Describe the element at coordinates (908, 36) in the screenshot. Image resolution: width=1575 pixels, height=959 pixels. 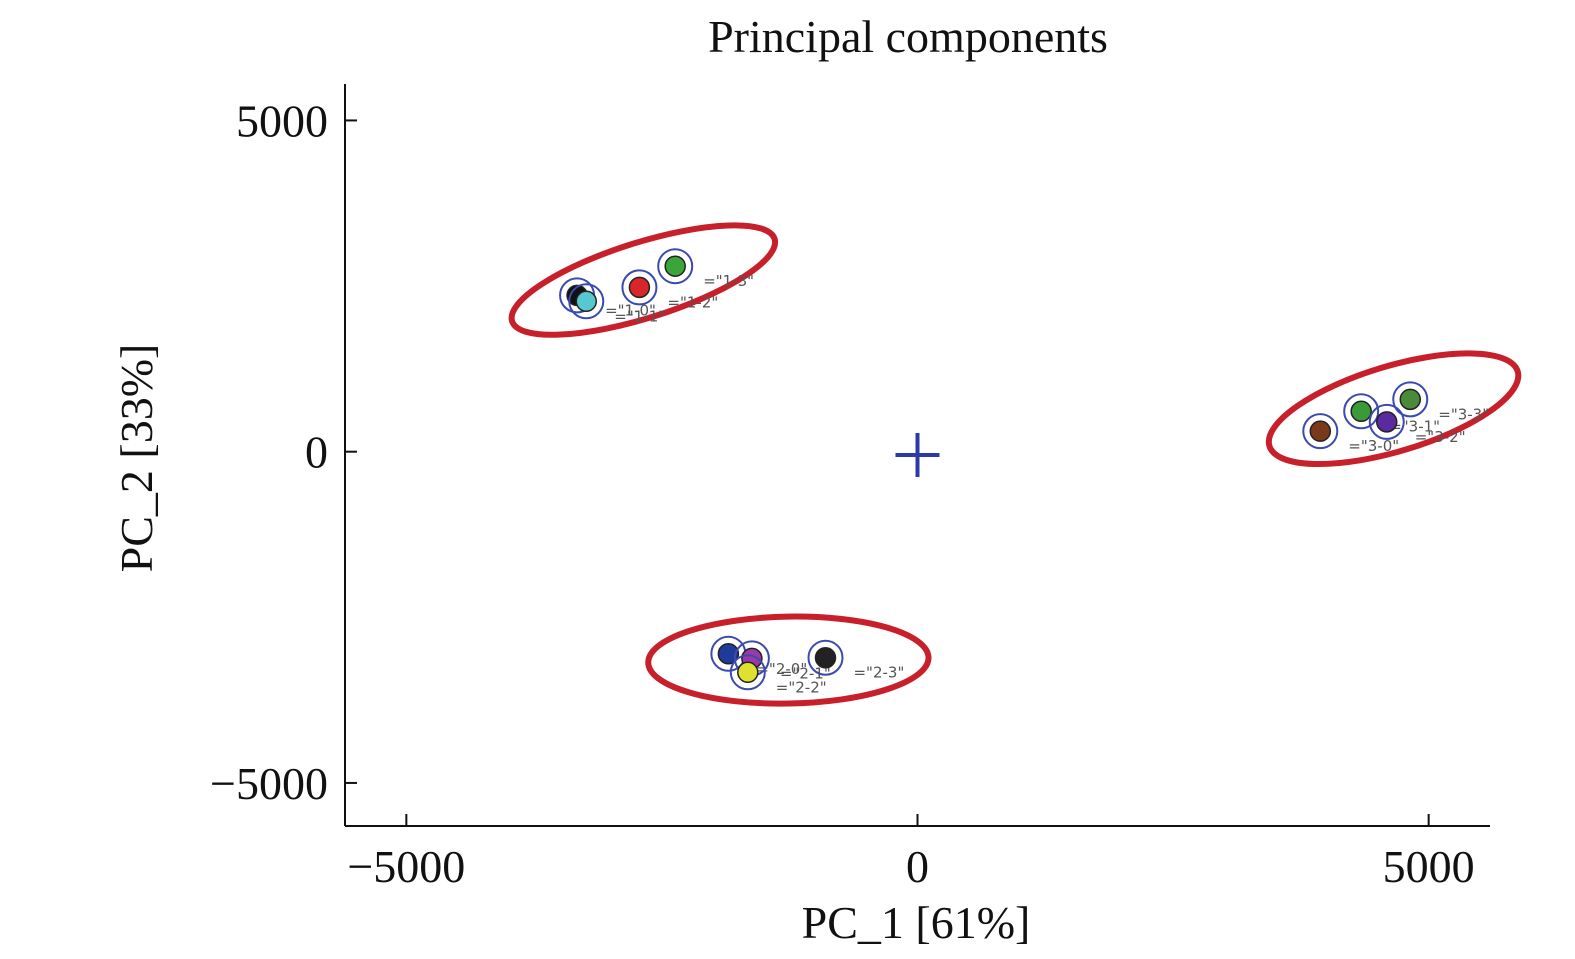
I see `chart-title: Principal components` at that location.